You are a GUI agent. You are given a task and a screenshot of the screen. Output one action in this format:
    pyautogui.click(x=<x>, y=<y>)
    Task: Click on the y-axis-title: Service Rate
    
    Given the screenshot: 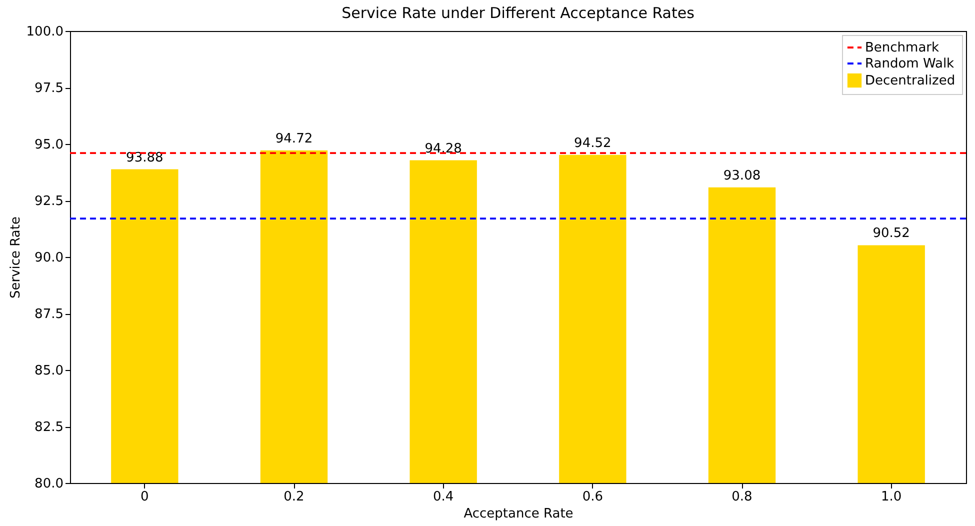 What is the action you would take?
    pyautogui.click(x=16, y=257)
    